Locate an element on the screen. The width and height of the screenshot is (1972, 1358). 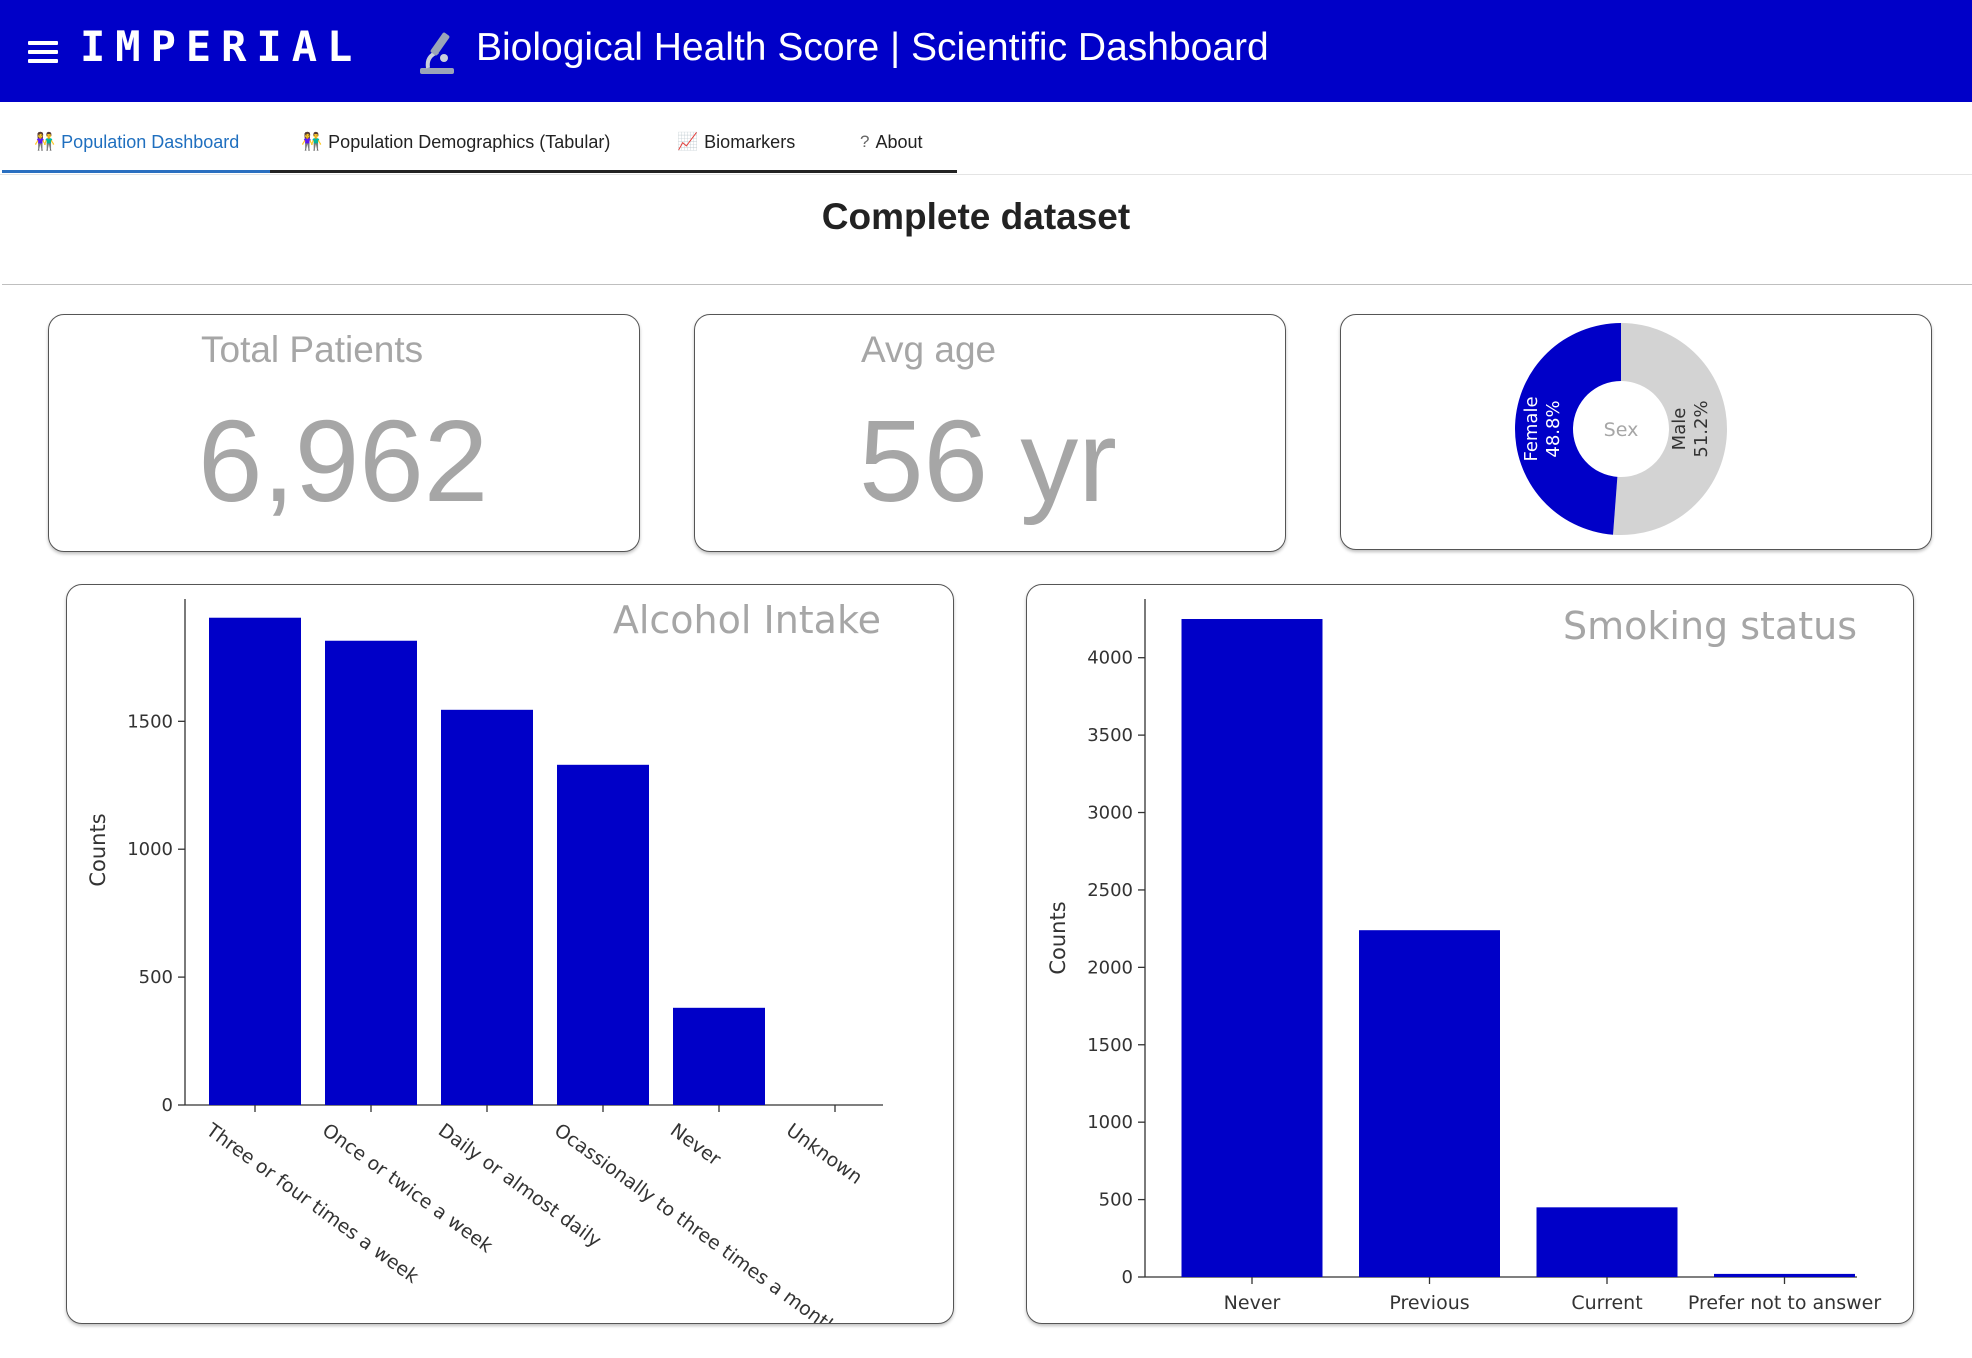
question-mark-icon: ? is located at coordinates (865, 141).